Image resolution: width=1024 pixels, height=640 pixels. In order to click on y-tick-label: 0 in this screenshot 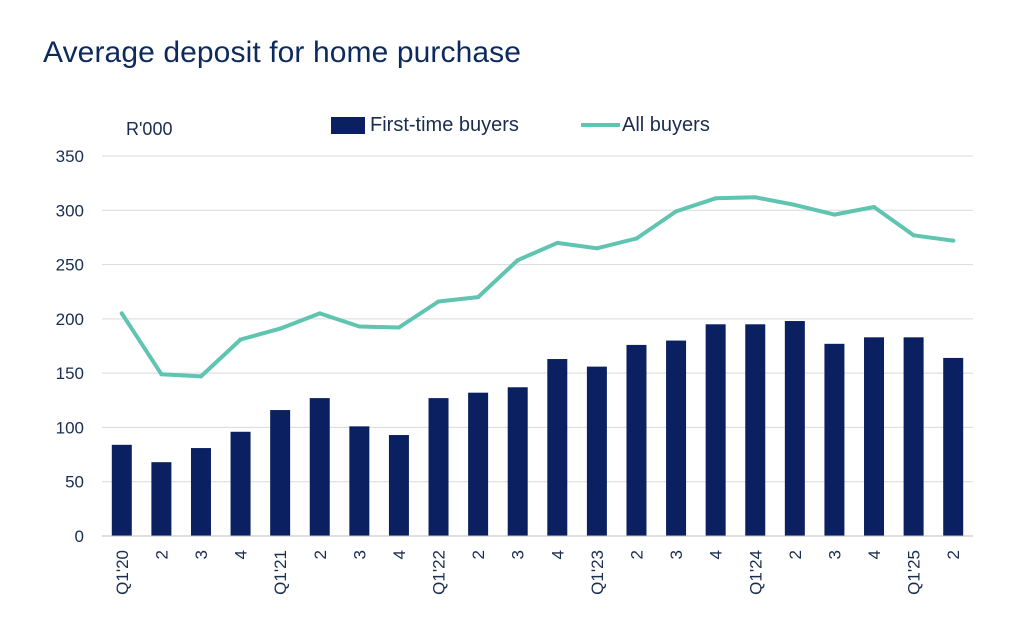, I will do `click(79, 536)`.